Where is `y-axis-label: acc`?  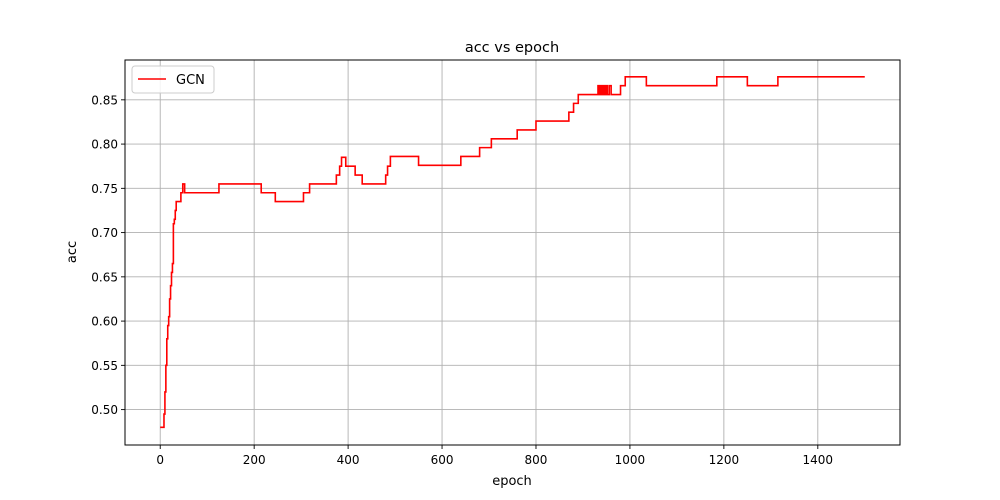
y-axis-label: acc is located at coordinates (72, 252).